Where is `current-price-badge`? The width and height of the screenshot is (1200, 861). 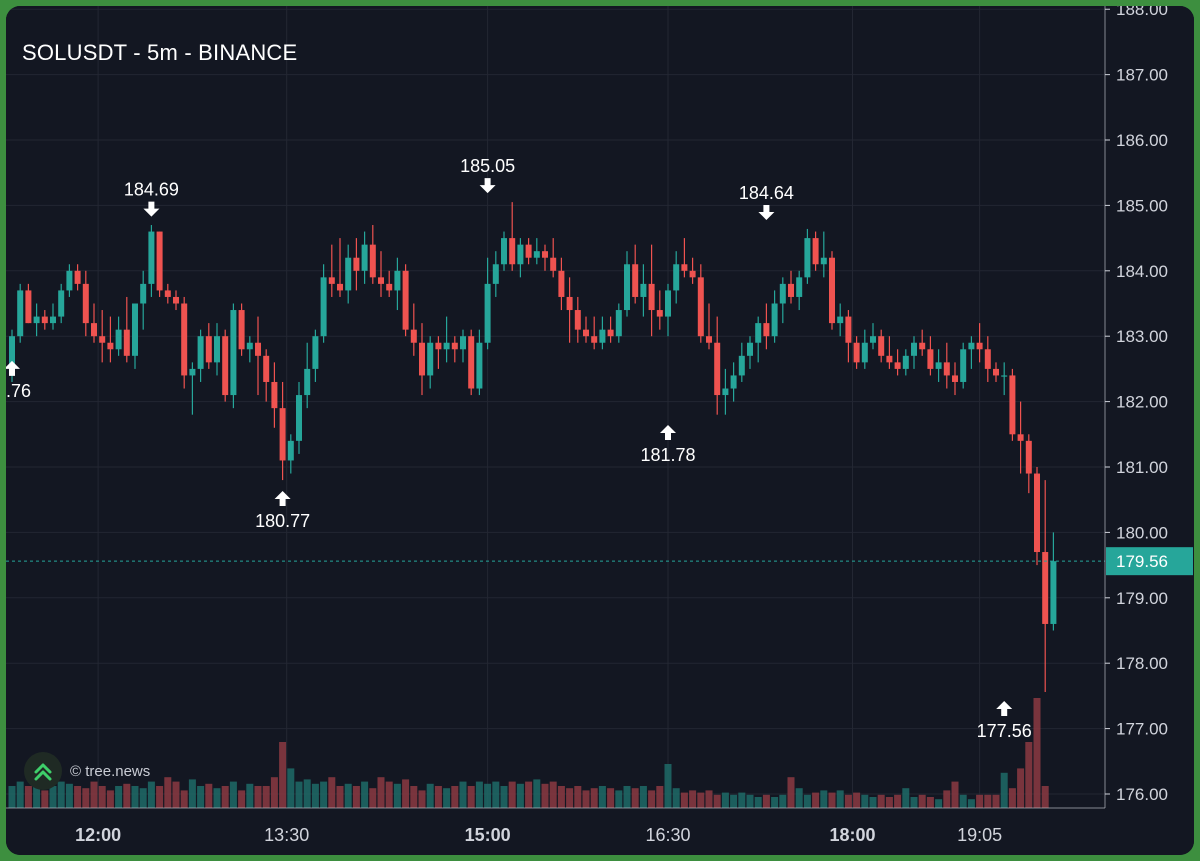
current-price-badge is located at coordinates (1149, 561).